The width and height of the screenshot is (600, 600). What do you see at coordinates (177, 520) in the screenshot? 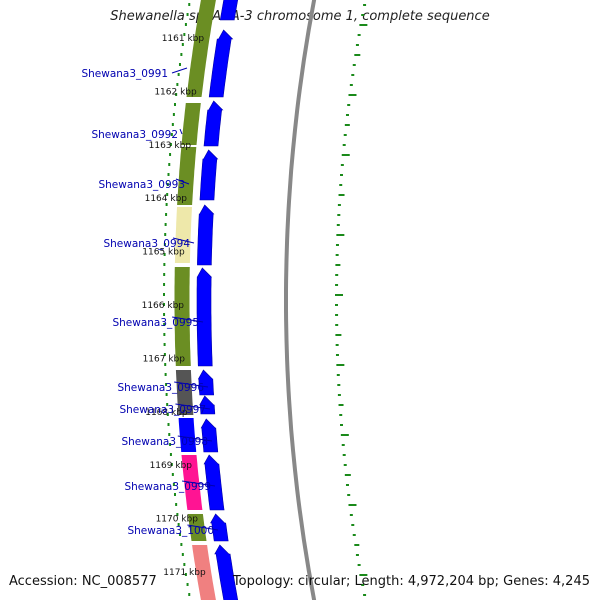
I see `kbp-tick-label: 1170 kbp` at bounding box center [177, 520].